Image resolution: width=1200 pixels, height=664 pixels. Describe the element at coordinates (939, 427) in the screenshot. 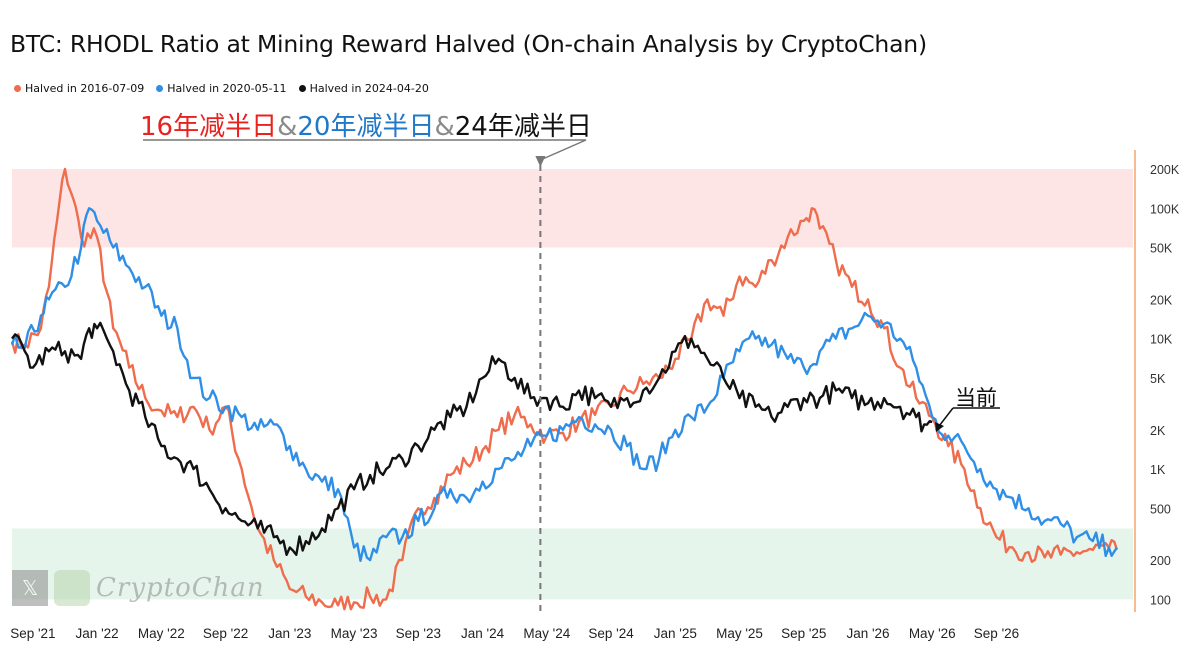

I see `current-arrow-icon` at that location.